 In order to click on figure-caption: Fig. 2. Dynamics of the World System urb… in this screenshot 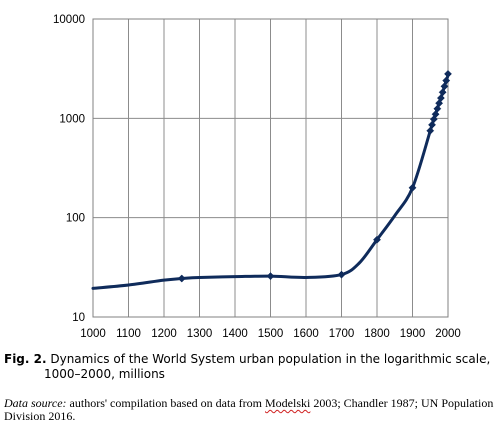, I will do `click(249, 367)`.